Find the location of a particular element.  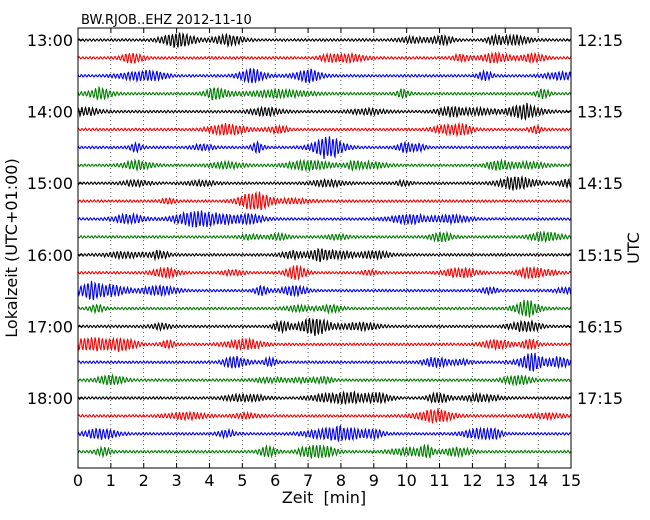

x-tick-label: 4 is located at coordinates (209, 480).